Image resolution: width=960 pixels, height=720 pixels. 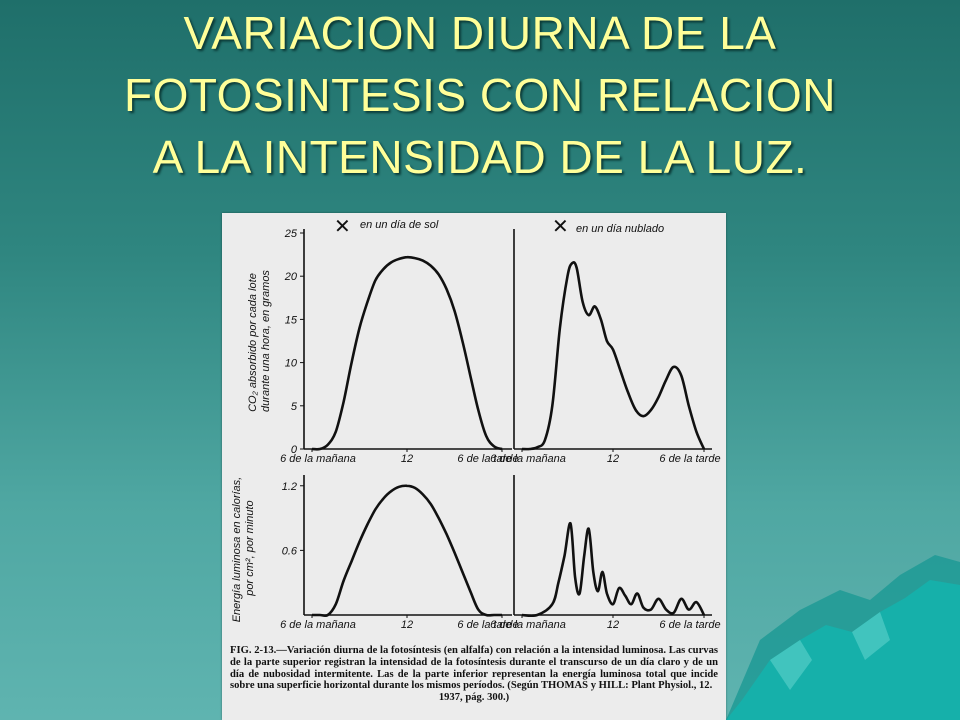 I want to click on title-line-3: A LA INTENSIDAD DE LA LUZ., so click(x=480, y=157).